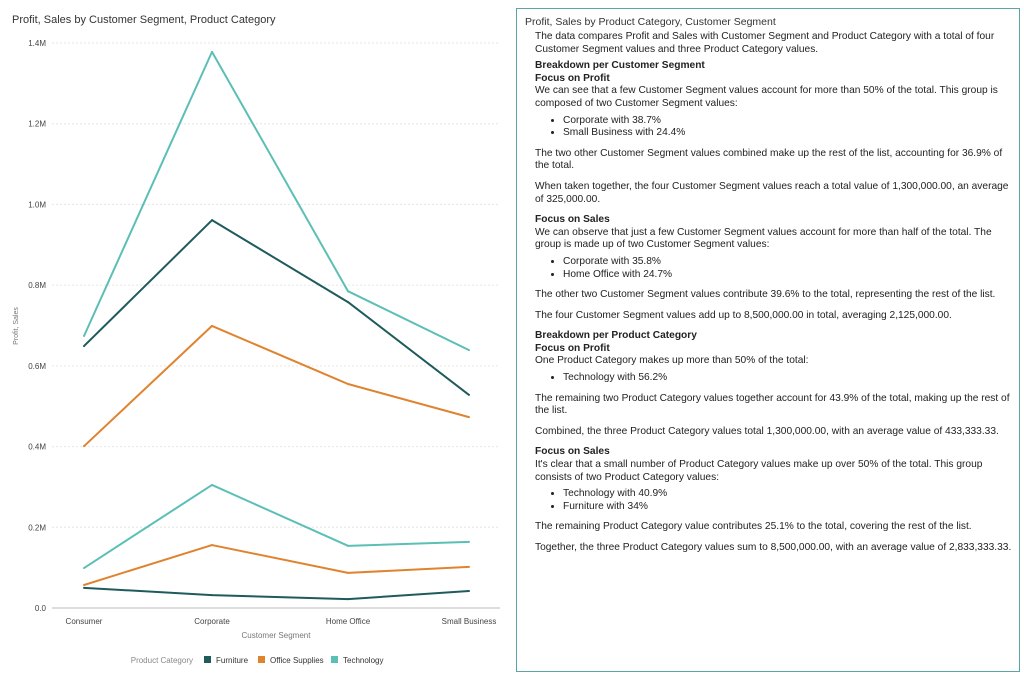 This screenshot has width=1024, height=676. Describe the element at coordinates (789, 494) in the screenshot. I see `bullet-item: Technology with 40.9%` at that location.